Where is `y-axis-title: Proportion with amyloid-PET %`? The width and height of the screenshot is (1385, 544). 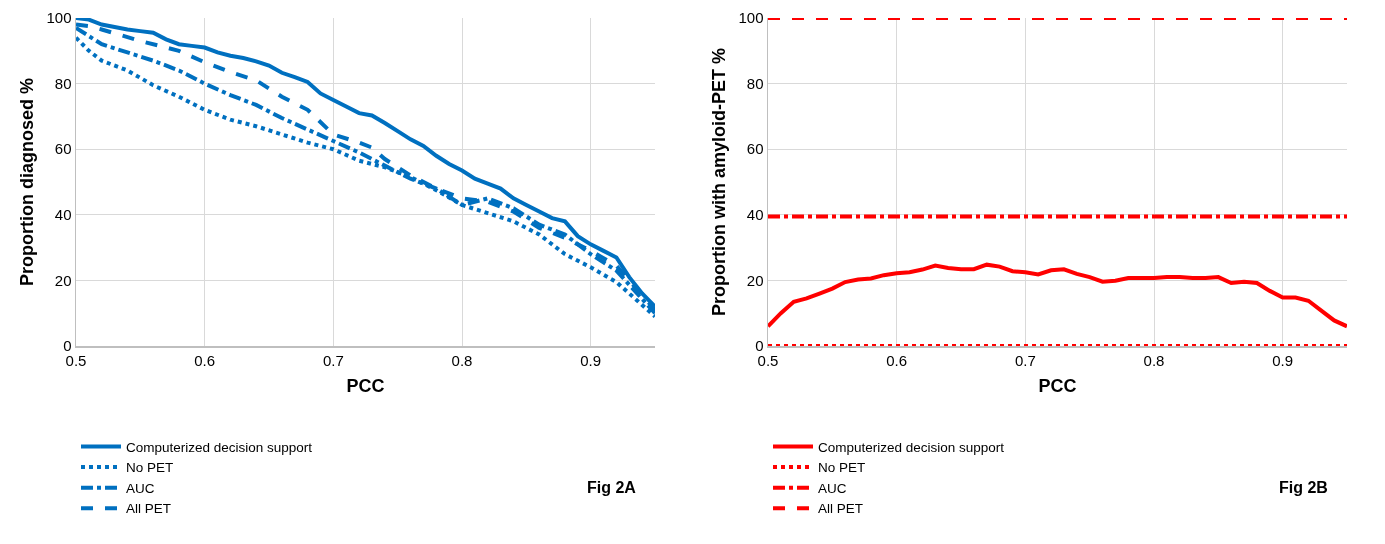
y-axis-title: Proportion with amyloid-PET % is located at coordinates (718, 182).